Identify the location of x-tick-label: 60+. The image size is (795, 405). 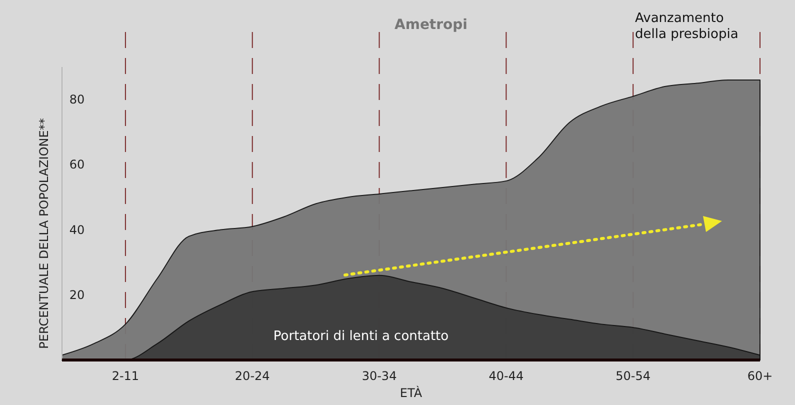
(760, 376).